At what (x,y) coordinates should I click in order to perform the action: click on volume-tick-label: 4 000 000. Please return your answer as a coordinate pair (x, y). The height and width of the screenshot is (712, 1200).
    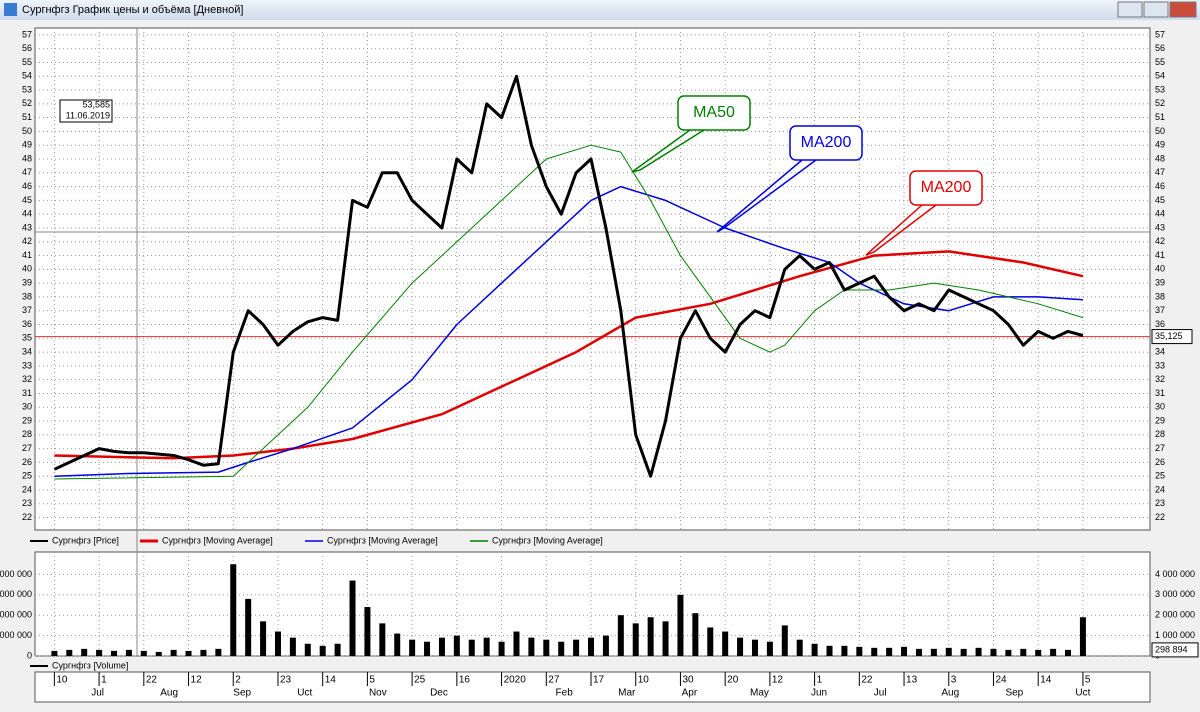
    Looking at the image, I should click on (16, 574).